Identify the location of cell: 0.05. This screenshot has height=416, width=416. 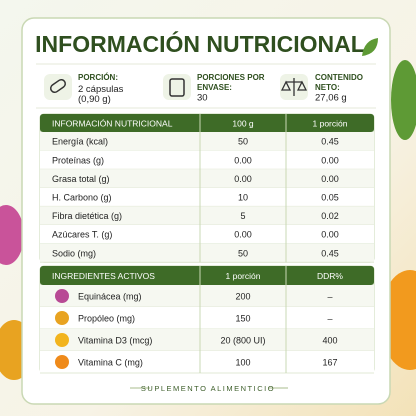
(330, 197).